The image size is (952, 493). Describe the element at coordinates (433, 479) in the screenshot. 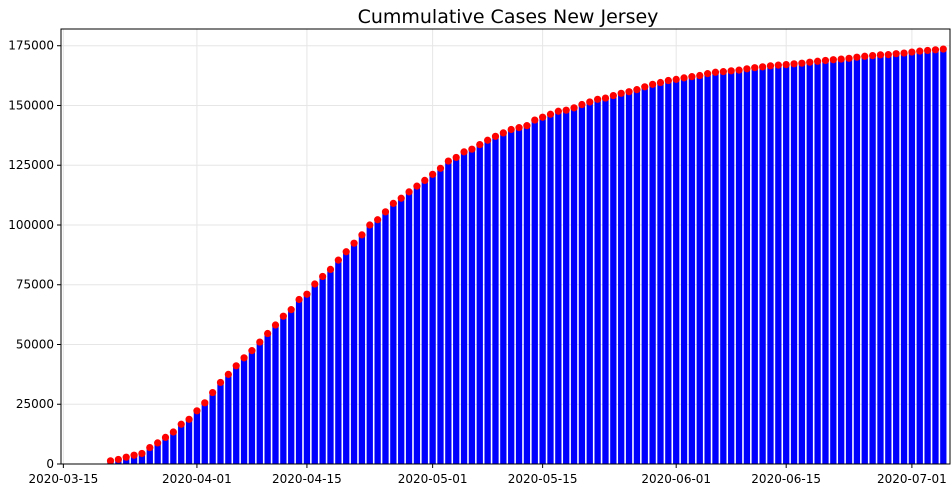

I see `x-tick-label: 2020-05-01` at that location.